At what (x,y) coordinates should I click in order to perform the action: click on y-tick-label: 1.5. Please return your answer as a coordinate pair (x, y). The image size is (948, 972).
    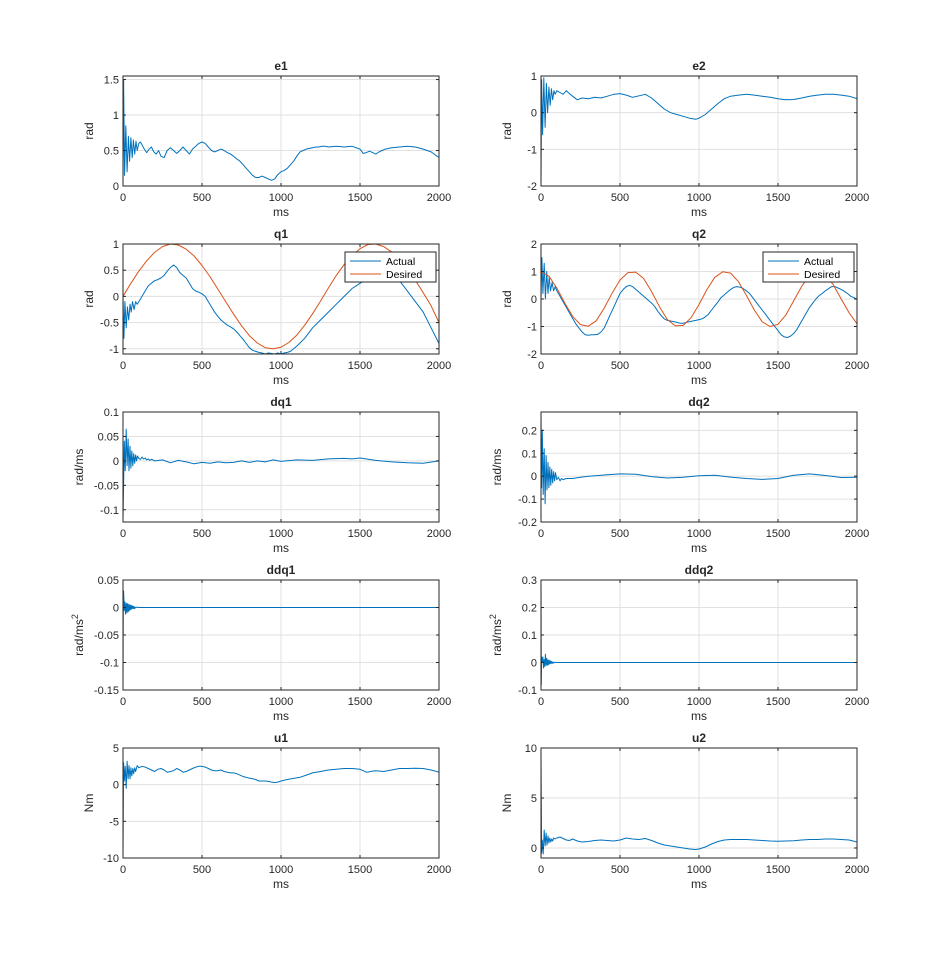
    Looking at the image, I should click on (111, 81).